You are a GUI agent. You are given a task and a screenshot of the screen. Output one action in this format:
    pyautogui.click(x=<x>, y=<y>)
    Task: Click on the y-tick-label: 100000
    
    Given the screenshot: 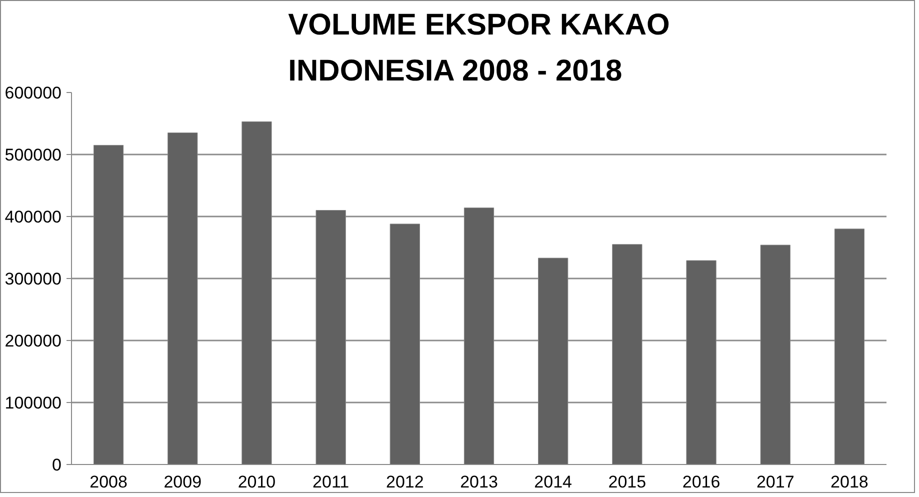 What is the action you would take?
    pyautogui.click(x=33, y=403)
    